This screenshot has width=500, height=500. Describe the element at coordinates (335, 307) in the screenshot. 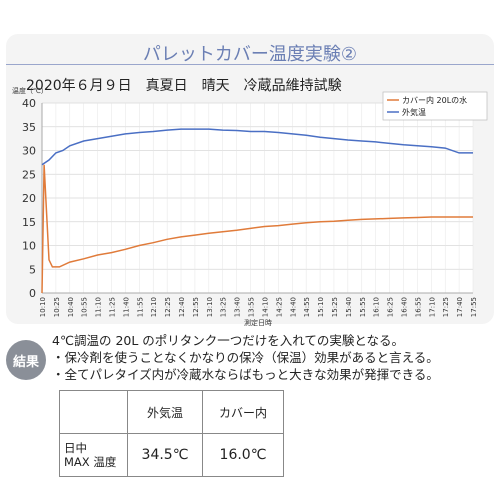

I see `x-tick-label: 15:25` at that location.